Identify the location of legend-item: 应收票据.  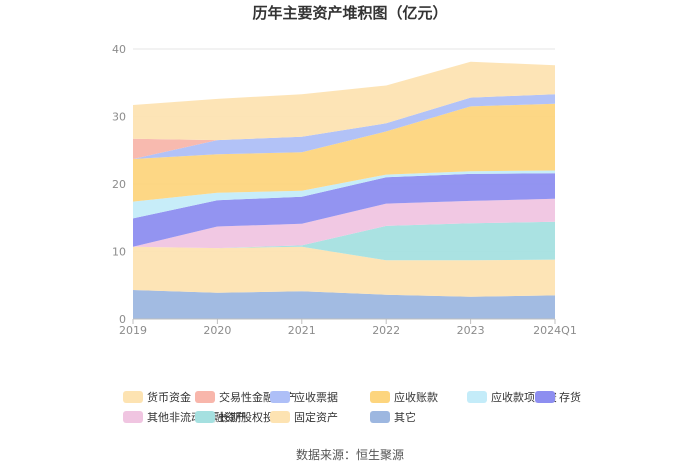
(304, 397).